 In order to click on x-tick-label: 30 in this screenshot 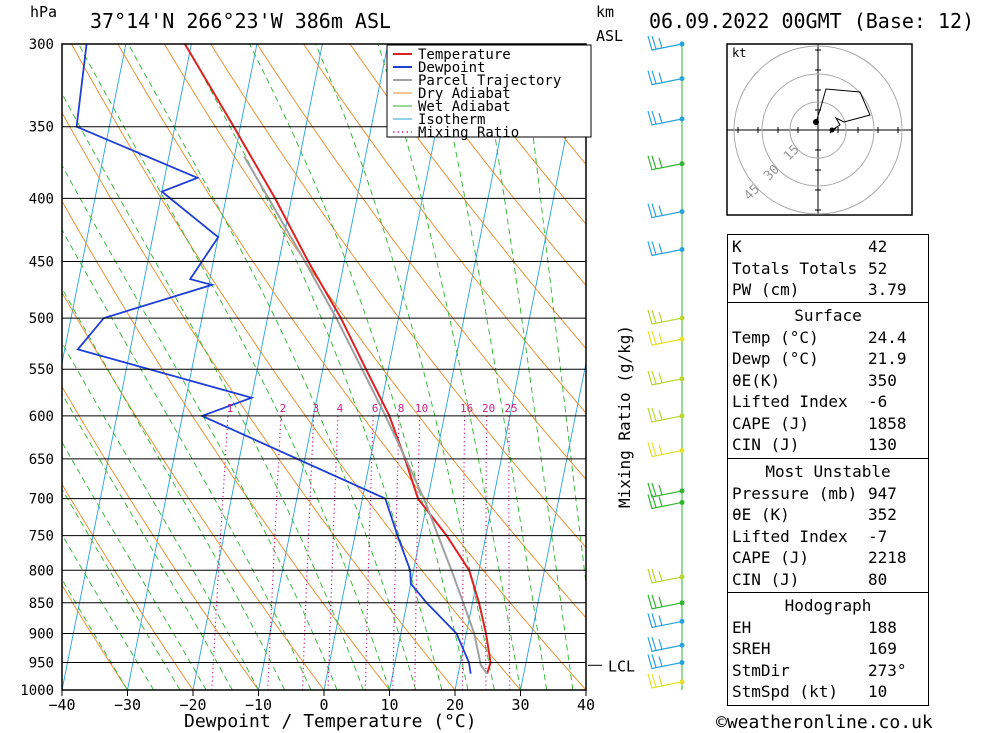, I will do `click(520, 705)`.